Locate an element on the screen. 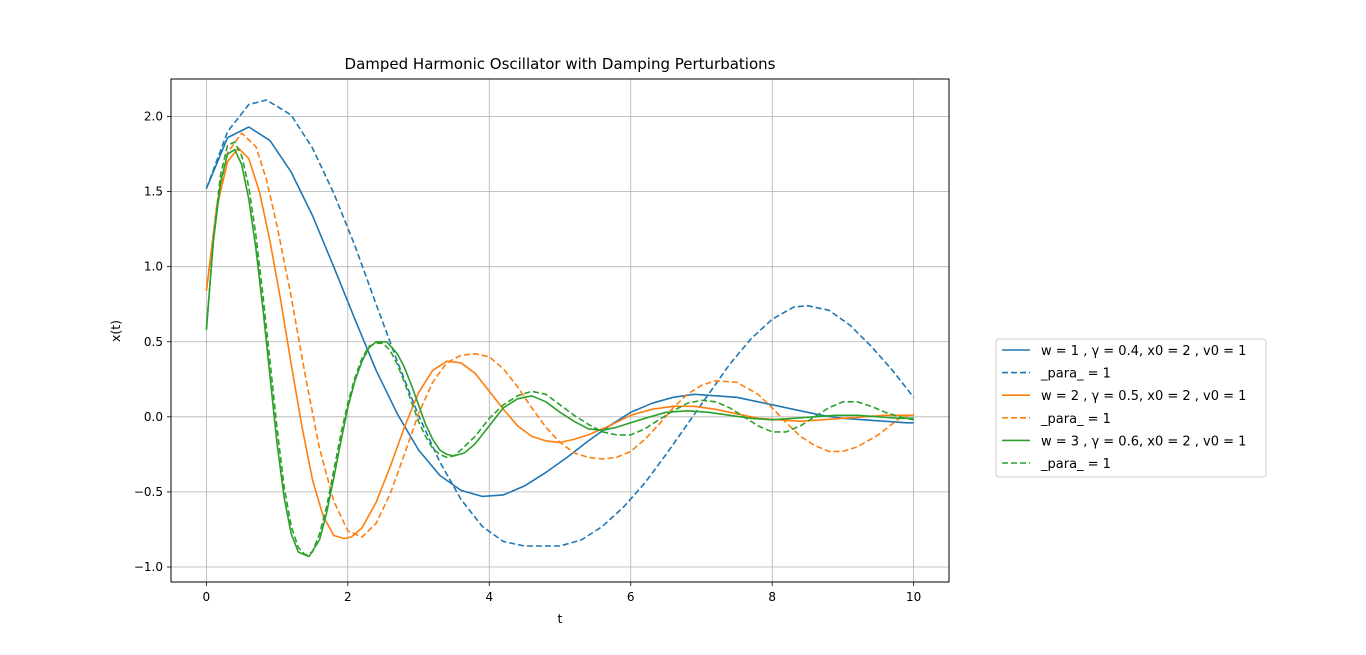  x-tick-label: 6 is located at coordinates (631, 597).